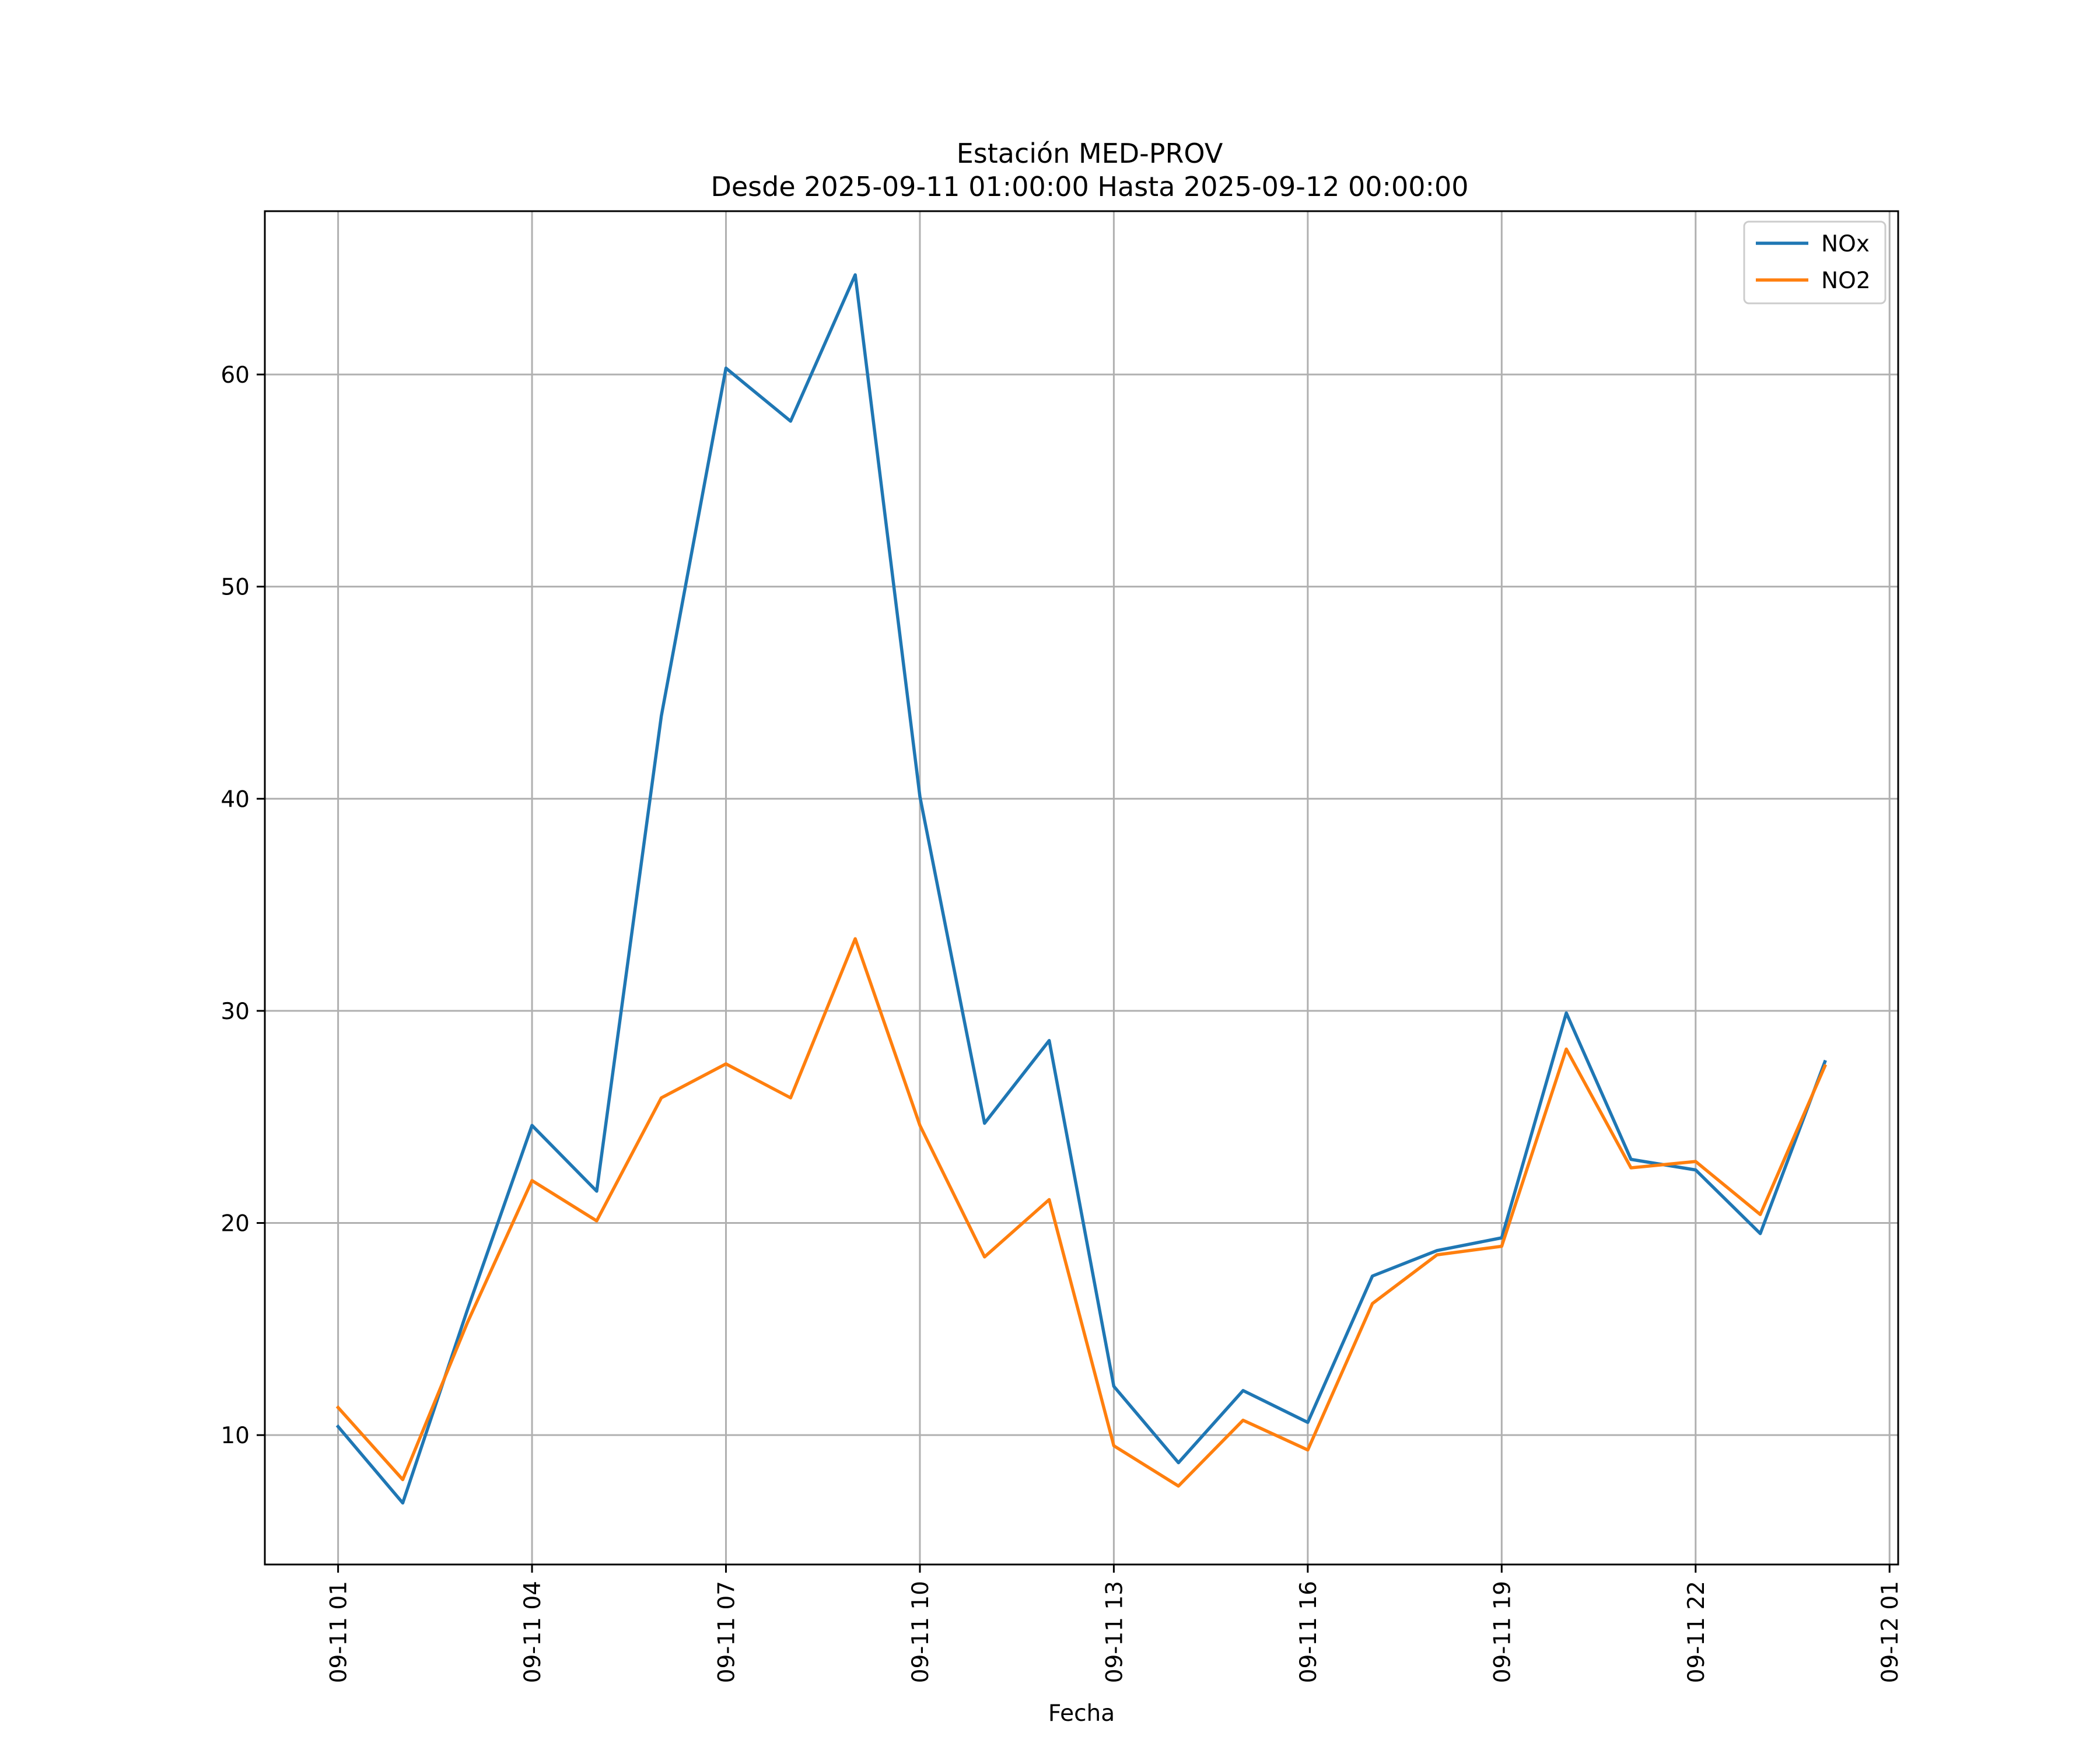 This screenshot has width=2100, height=1750. What do you see at coordinates (1309, 1632) in the screenshot?
I see `x-tick-label-5: 09-11 16` at bounding box center [1309, 1632].